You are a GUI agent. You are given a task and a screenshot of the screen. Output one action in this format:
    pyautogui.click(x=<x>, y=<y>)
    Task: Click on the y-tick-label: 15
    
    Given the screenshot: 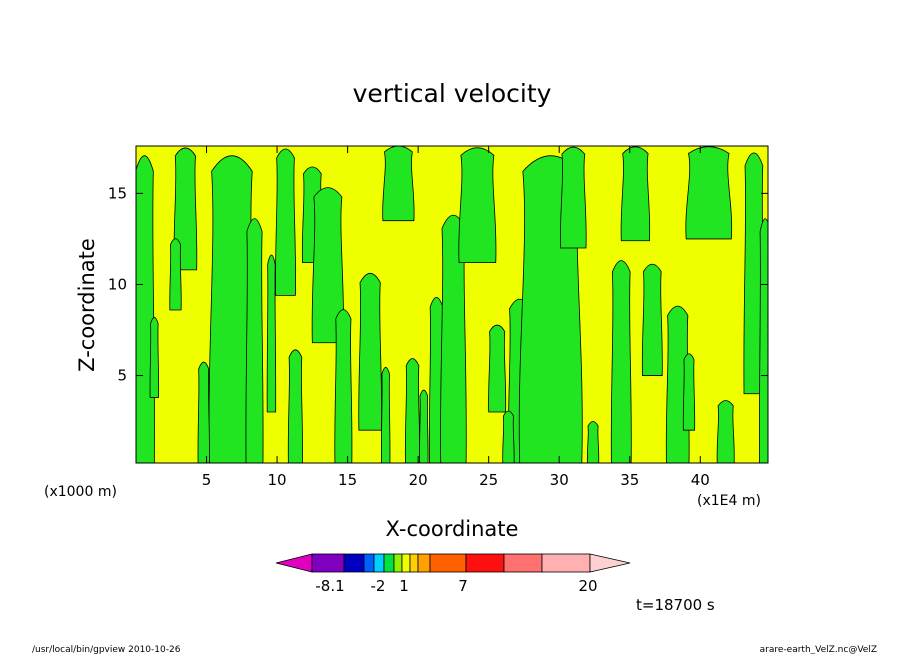 What is the action you would take?
    pyautogui.click(x=117, y=193)
    